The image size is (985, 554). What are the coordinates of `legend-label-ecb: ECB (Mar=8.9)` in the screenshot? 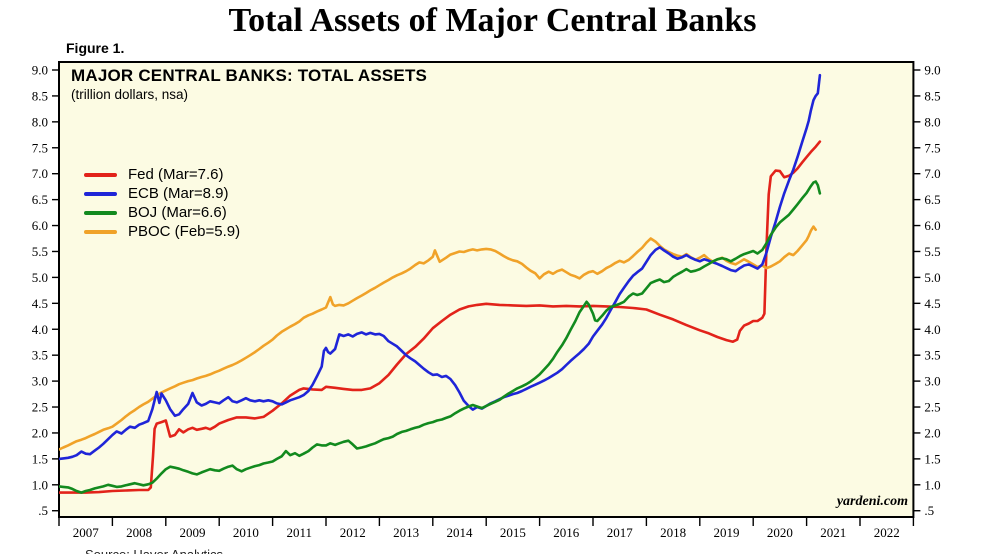 It's located at (178, 193).